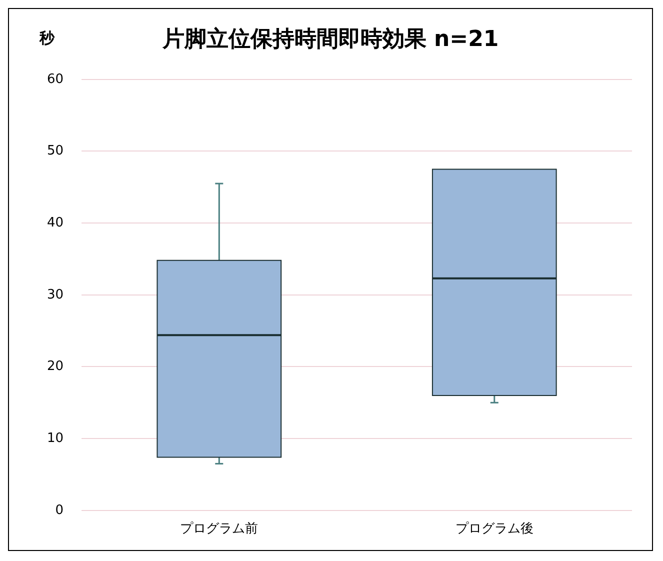 Image resolution: width=663 pixels, height=561 pixels. I want to click on y-tick-label: 50, so click(55, 151).